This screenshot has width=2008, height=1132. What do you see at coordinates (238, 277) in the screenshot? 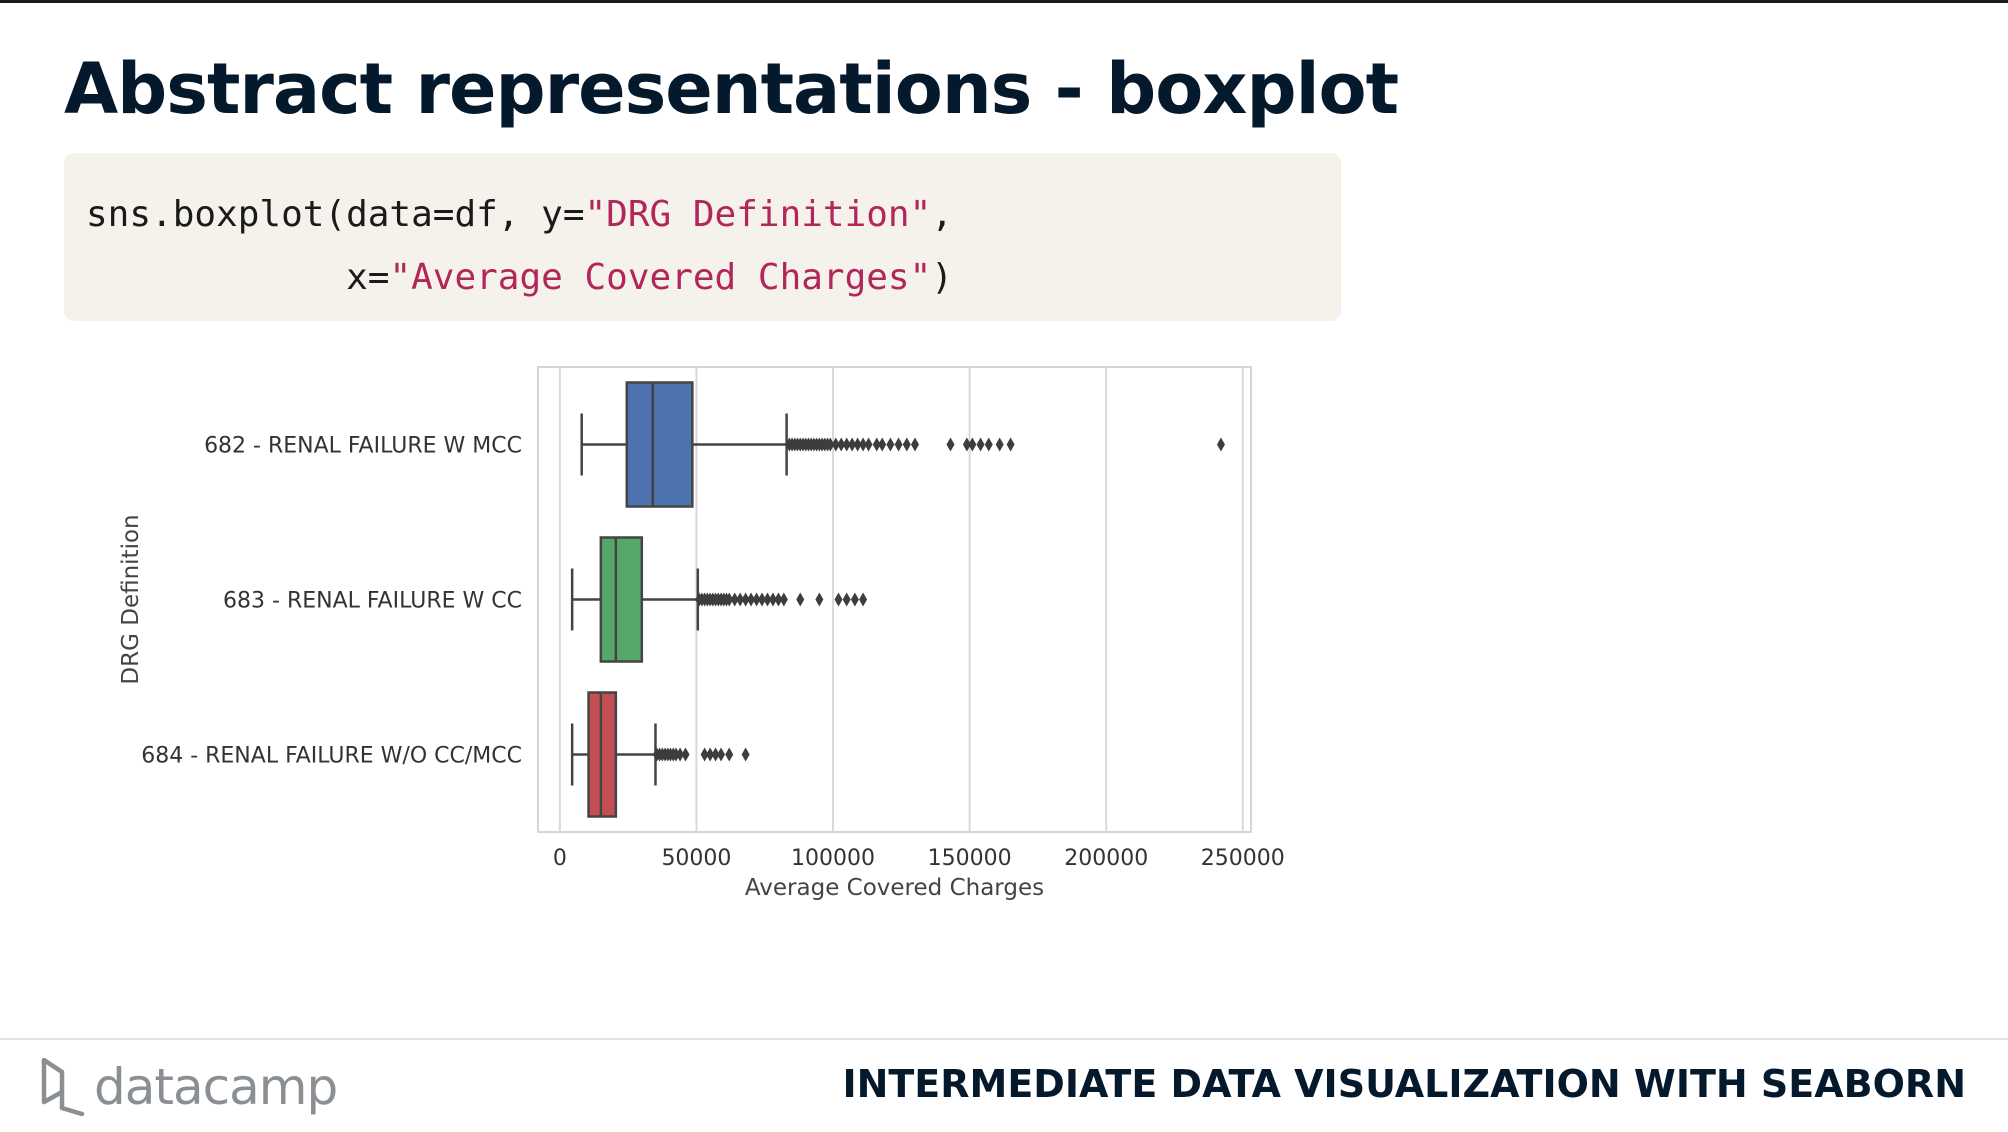
I see `code-text: x=` at bounding box center [238, 277].